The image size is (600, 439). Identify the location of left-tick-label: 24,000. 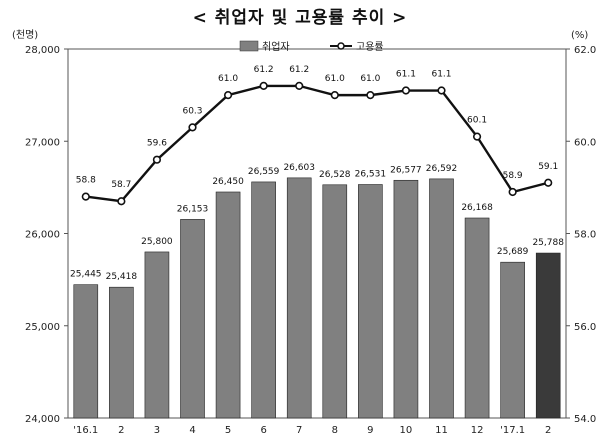
(42, 419).